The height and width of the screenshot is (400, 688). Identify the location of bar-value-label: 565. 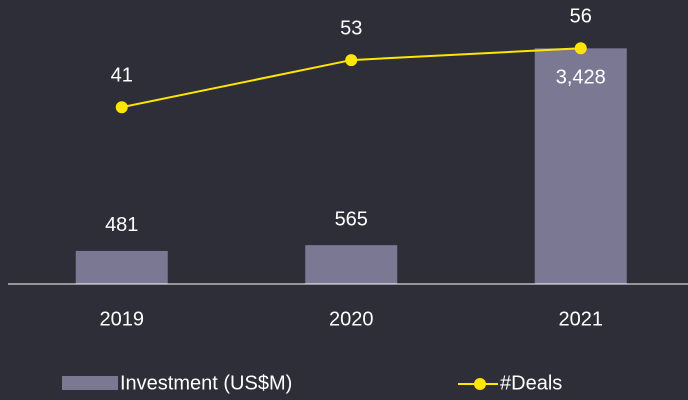
(351, 219).